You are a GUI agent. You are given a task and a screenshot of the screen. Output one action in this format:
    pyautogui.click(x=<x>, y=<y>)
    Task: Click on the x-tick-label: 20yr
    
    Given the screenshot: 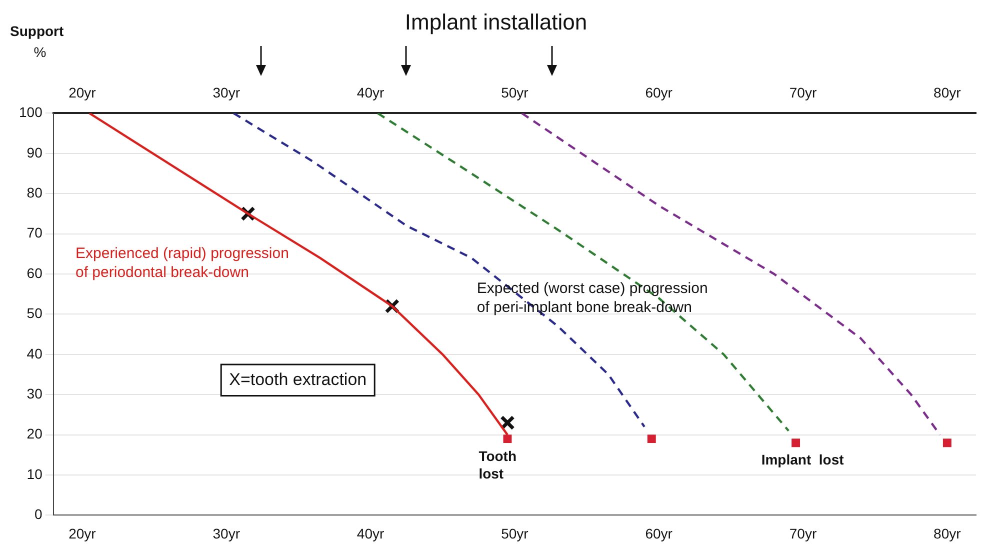 What is the action you would take?
    pyautogui.click(x=82, y=92)
    